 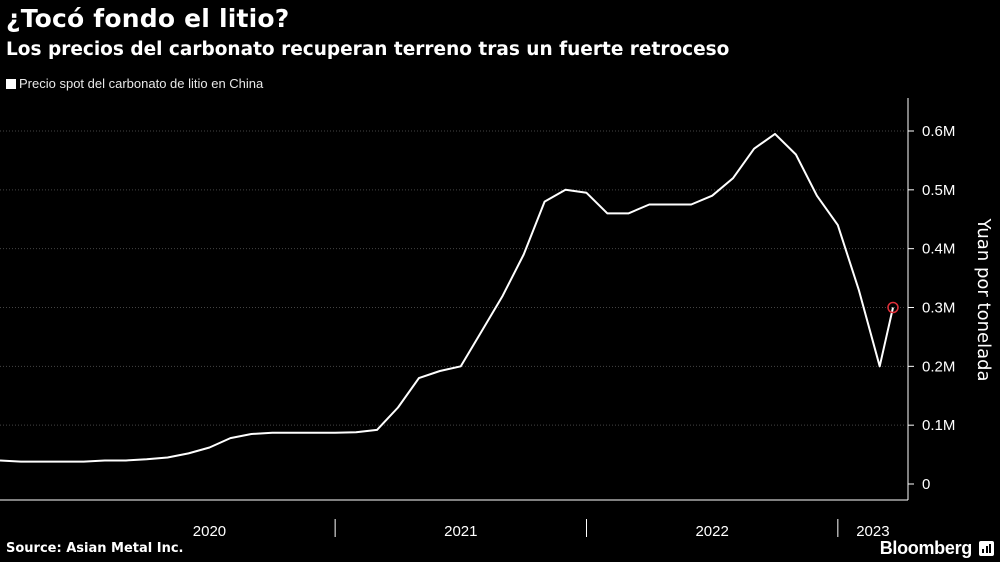 What do you see at coordinates (938, 308) in the screenshot?
I see `y-tick-label: 0.3M` at bounding box center [938, 308].